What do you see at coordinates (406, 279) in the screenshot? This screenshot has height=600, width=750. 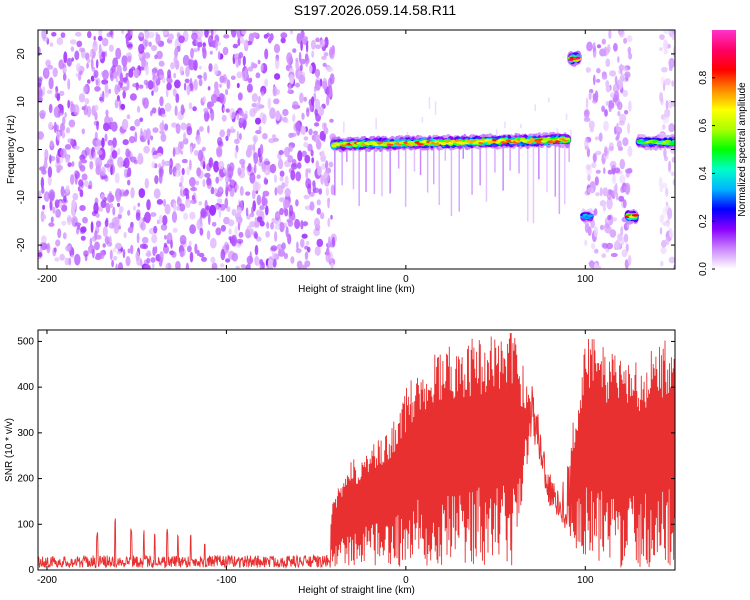 I see `x-tick-label: 0` at bounding box center [406, 279].